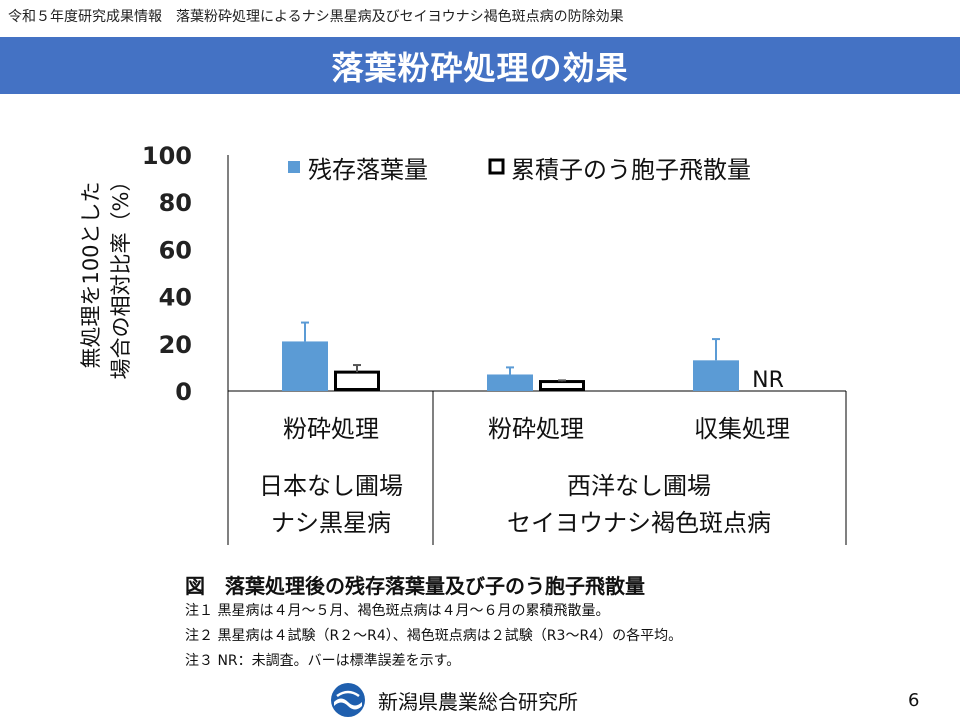 This screenshot has width=960, height=720. Describe the element at coordinates (121, 275) in the screenshot. I see `y-axis-label-line2: 場合の相対比率（%）` at that location.